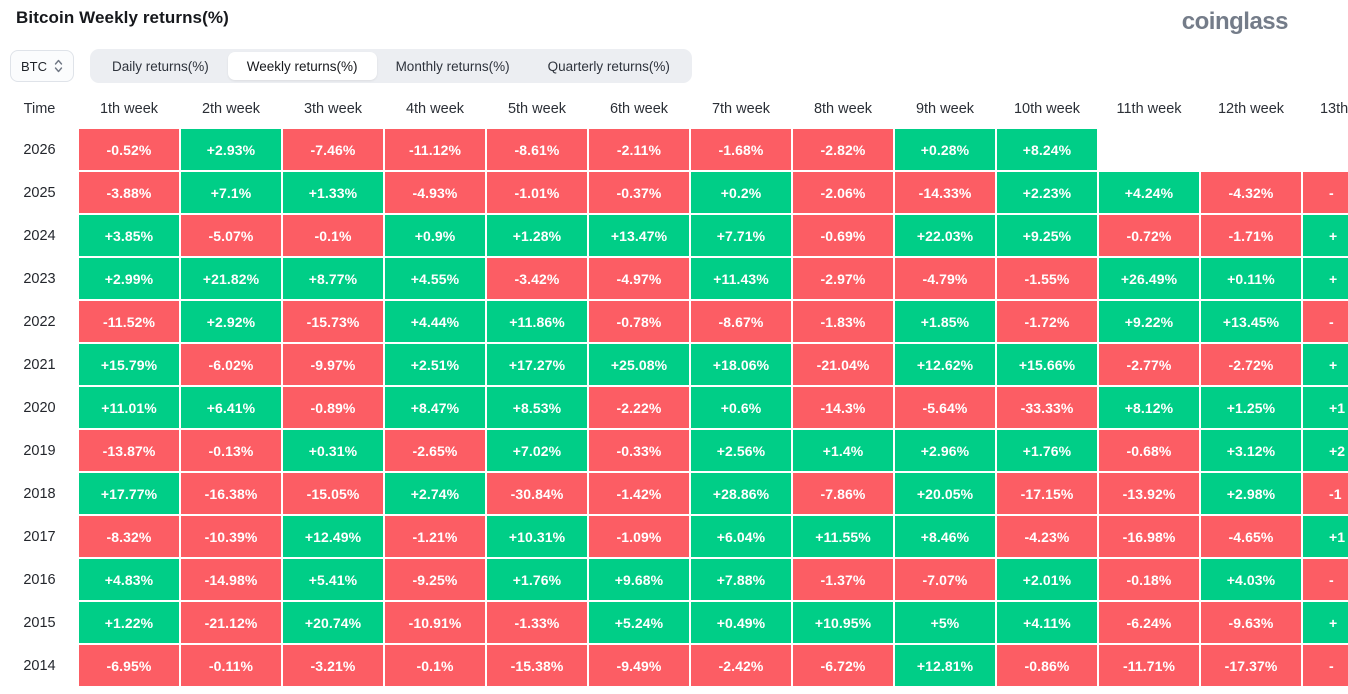  Describe the element at coordinates (1325, 407) in the screenshot. I see `return-cell: +1` at that location.